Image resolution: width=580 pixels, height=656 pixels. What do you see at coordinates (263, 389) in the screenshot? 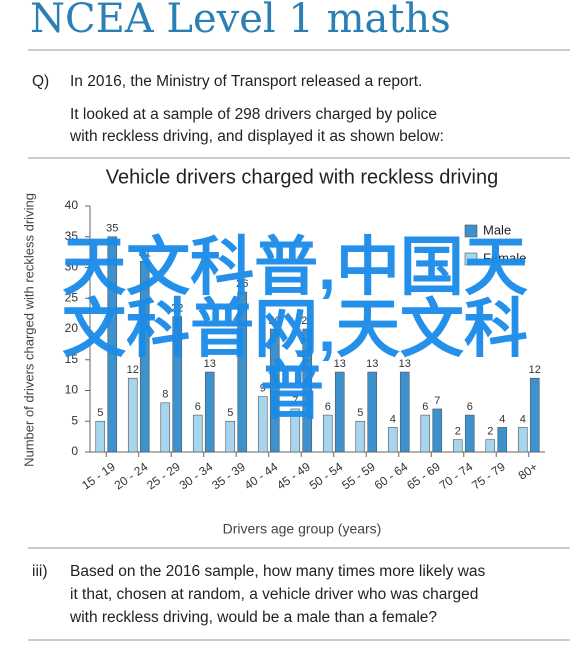
I see `value-label: 9` at bounding box center [263, 389].